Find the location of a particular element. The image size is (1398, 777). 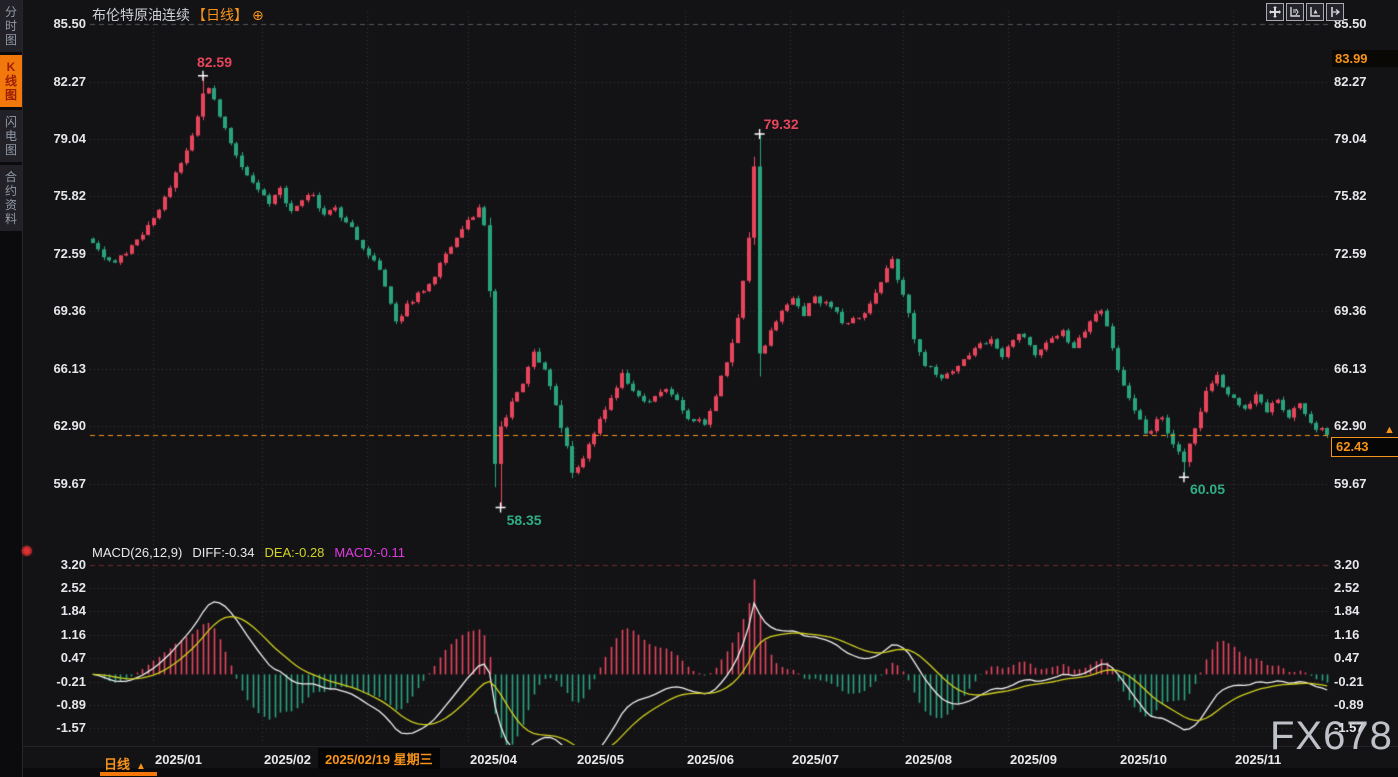

date-tick: 2025/07 is located at coordinates (815, 759).